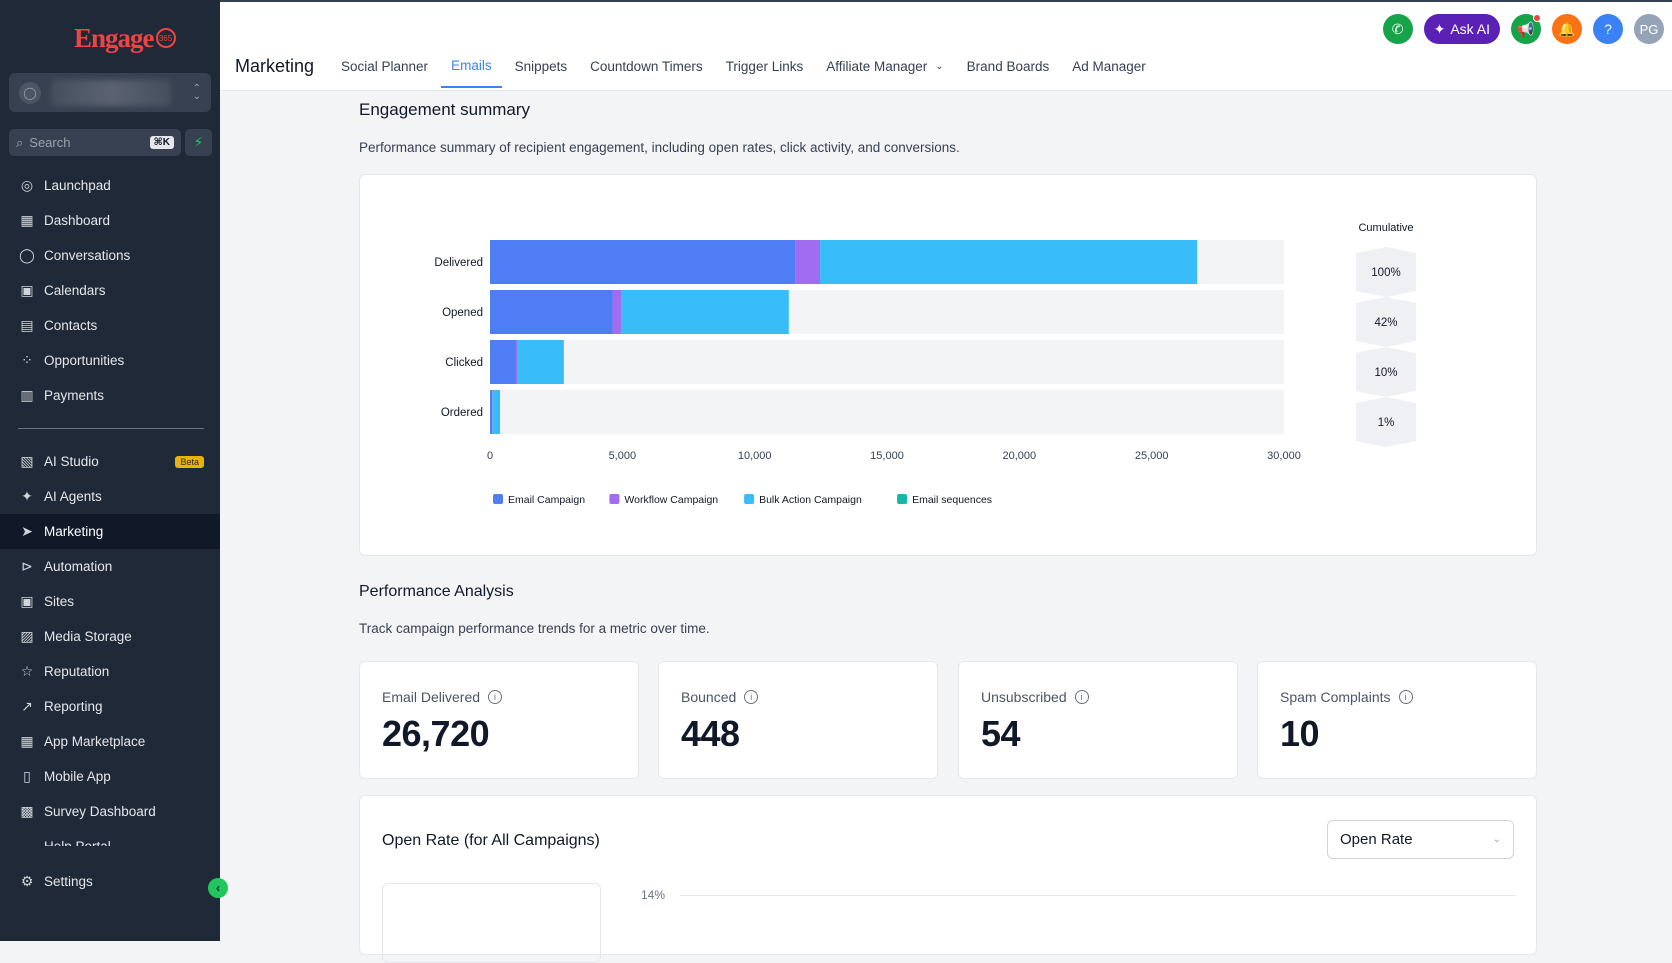  What do you see at coordinates (110, 220) in the screenshot?
I see `sidebar-item-dashboard: ▦Dashboard` at bounding box center [110, 220].